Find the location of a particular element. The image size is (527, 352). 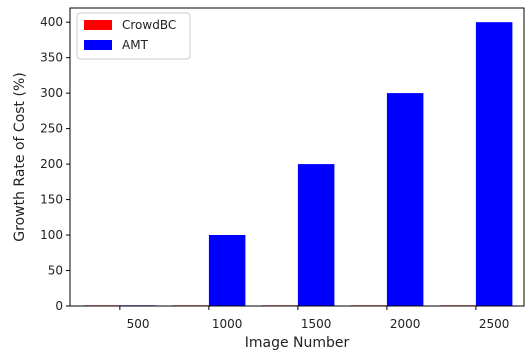

legend-swatch-crowdbc is located at coordinates (98, 25).